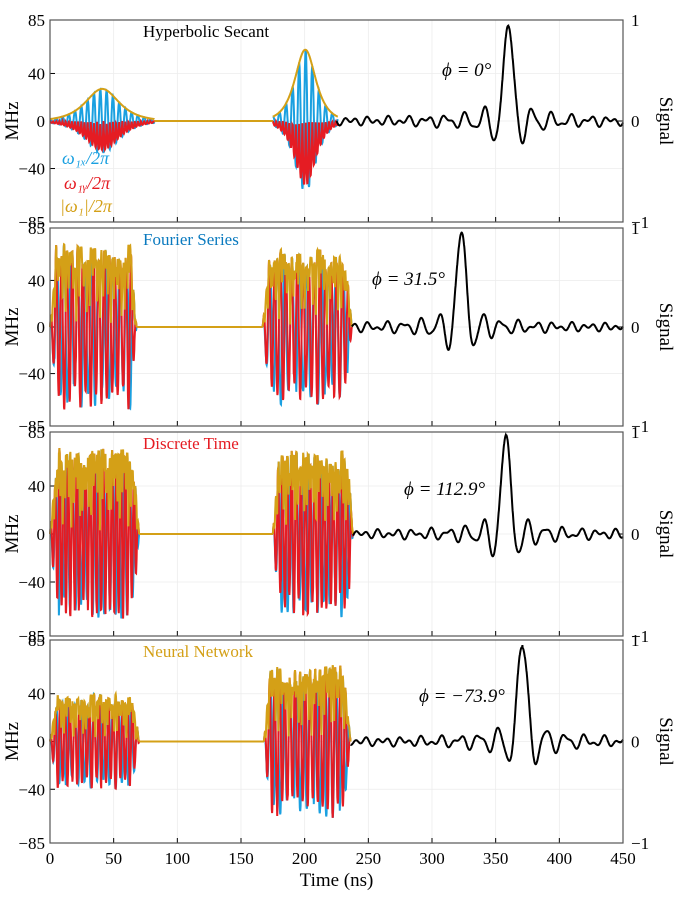 Image resolution: width=700 pixels, height=900 pixels. Describe the element at coordinates (206, 31) in the screenshot. I see `panel-title: Hyperbolic Secant` at that location.